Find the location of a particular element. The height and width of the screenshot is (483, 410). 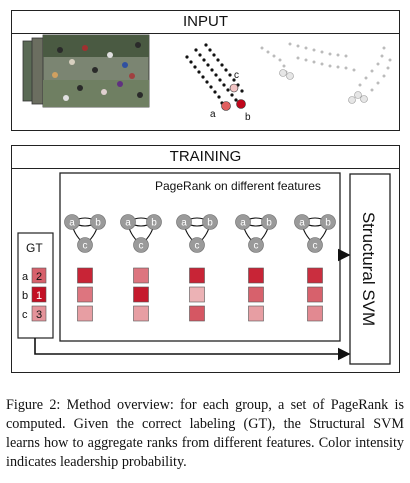

gt-rows: a 2b 1c 3 is located at coordinates (34, 294).